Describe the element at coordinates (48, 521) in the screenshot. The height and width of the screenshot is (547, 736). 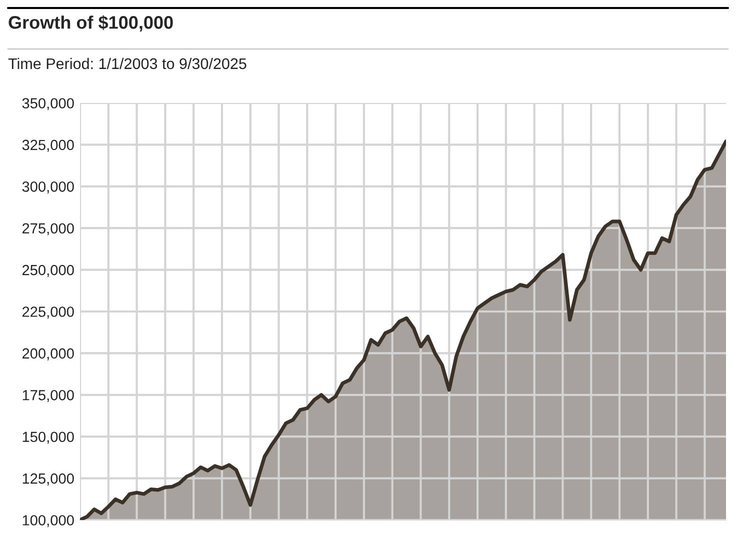
I see `y-tick-label: 100,000` at that location.